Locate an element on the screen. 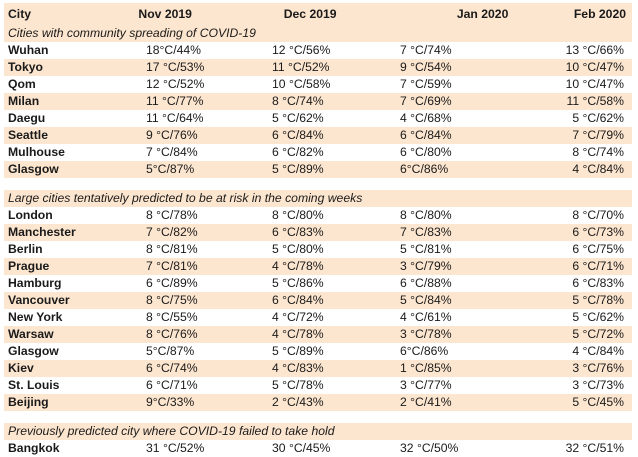 The image size is (638, 457). climate-value: 5 °C/80% is located at coordinates (298, 249).